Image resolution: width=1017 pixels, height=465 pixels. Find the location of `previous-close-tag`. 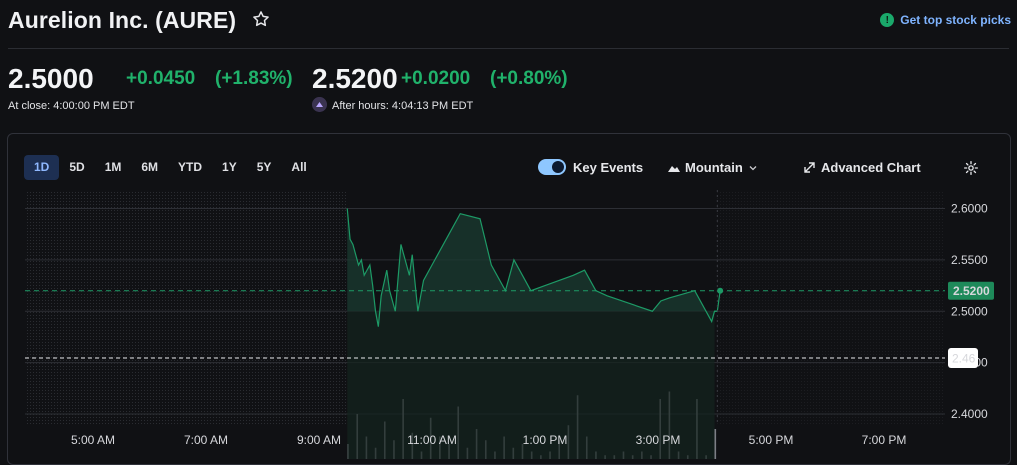

previous-close-tag is located at coordinates (963, 358).